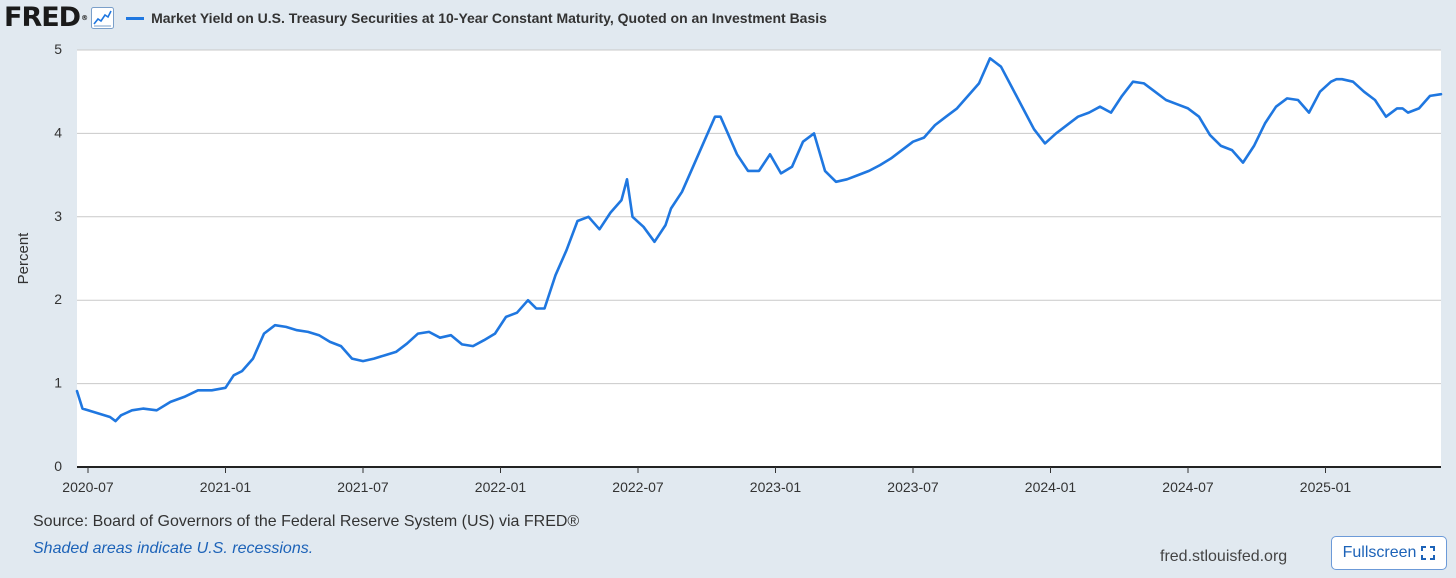 The height and width of the screenshot is (578, 1456). Describe the element at coordinates (913, 487) in the screenshot. I see `x-tick-label: 2023-07` at that location.